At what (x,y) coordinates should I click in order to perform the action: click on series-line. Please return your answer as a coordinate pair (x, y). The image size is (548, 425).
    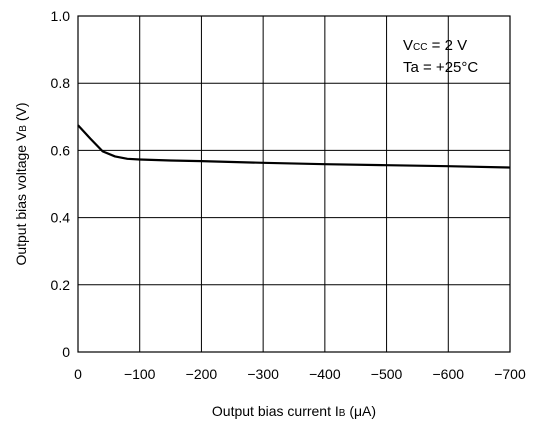
    Looking at the image, I should click on (294, 146).